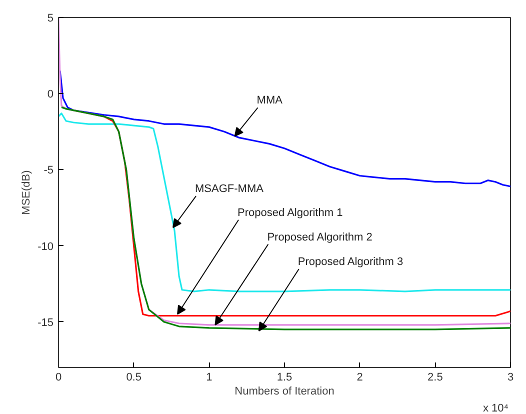 This screenshot has width=526, height=414. I want to click on y-axis-title: MSE(dB), so click(26, 192).